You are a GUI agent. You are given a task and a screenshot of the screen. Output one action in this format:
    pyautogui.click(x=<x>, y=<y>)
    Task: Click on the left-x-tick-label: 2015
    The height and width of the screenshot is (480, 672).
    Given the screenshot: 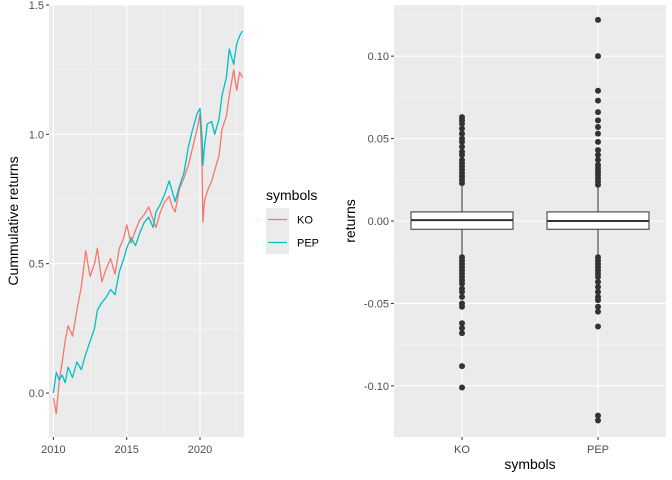 What is the action you would take?
    pyautogui.click(x=126, y=450)
    